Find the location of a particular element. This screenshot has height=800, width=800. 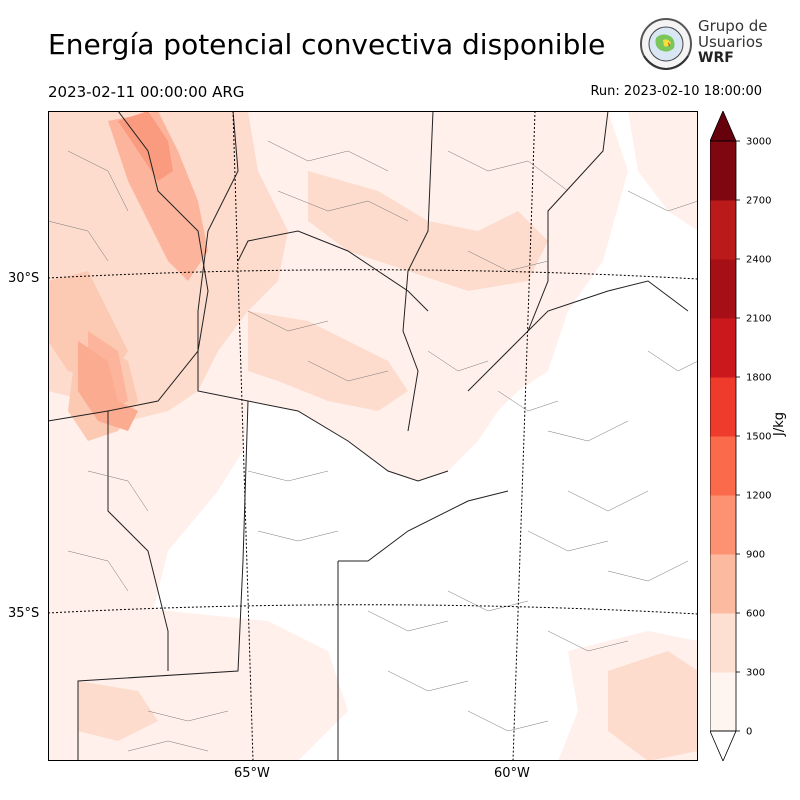

parallel-30s is located at coordinates (373, 274).